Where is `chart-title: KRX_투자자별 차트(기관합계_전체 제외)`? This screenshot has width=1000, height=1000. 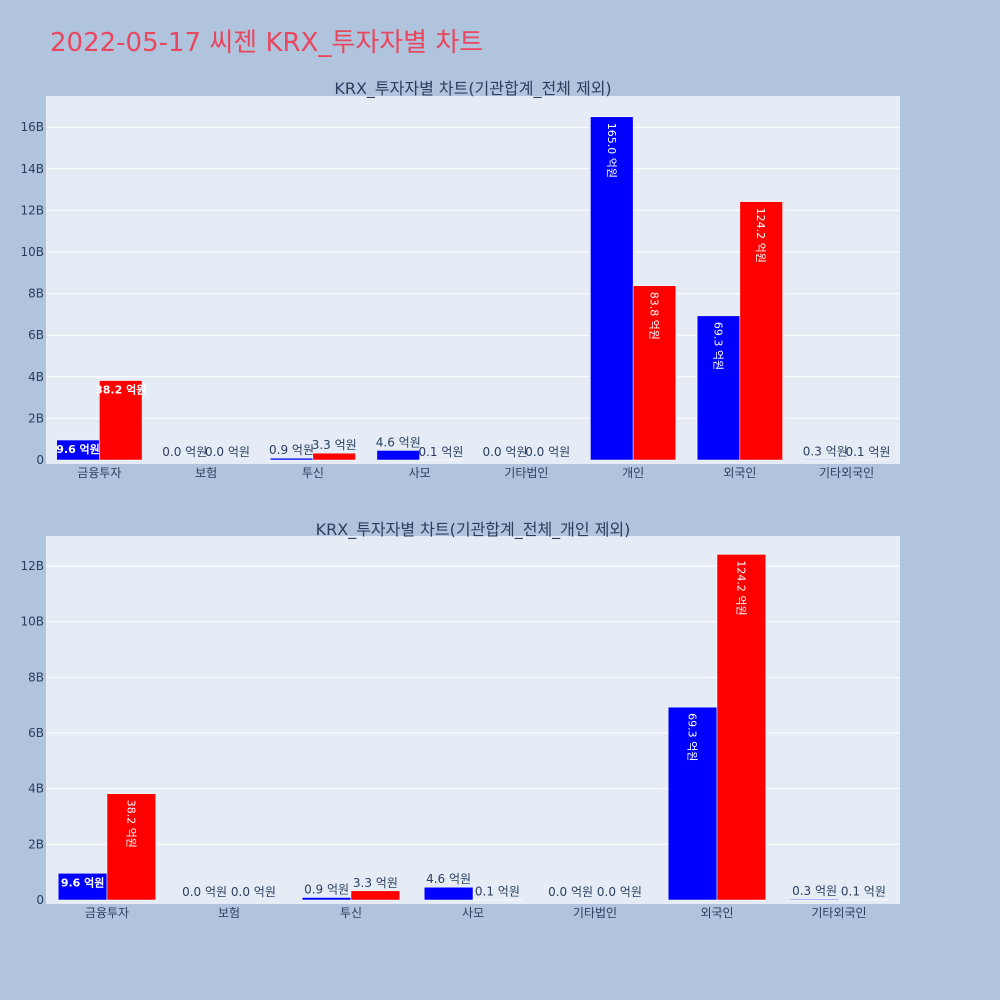
chart-title: KRX_투자자별 차트(기관합계_전체 제외) is located at coordinates (472, 89).